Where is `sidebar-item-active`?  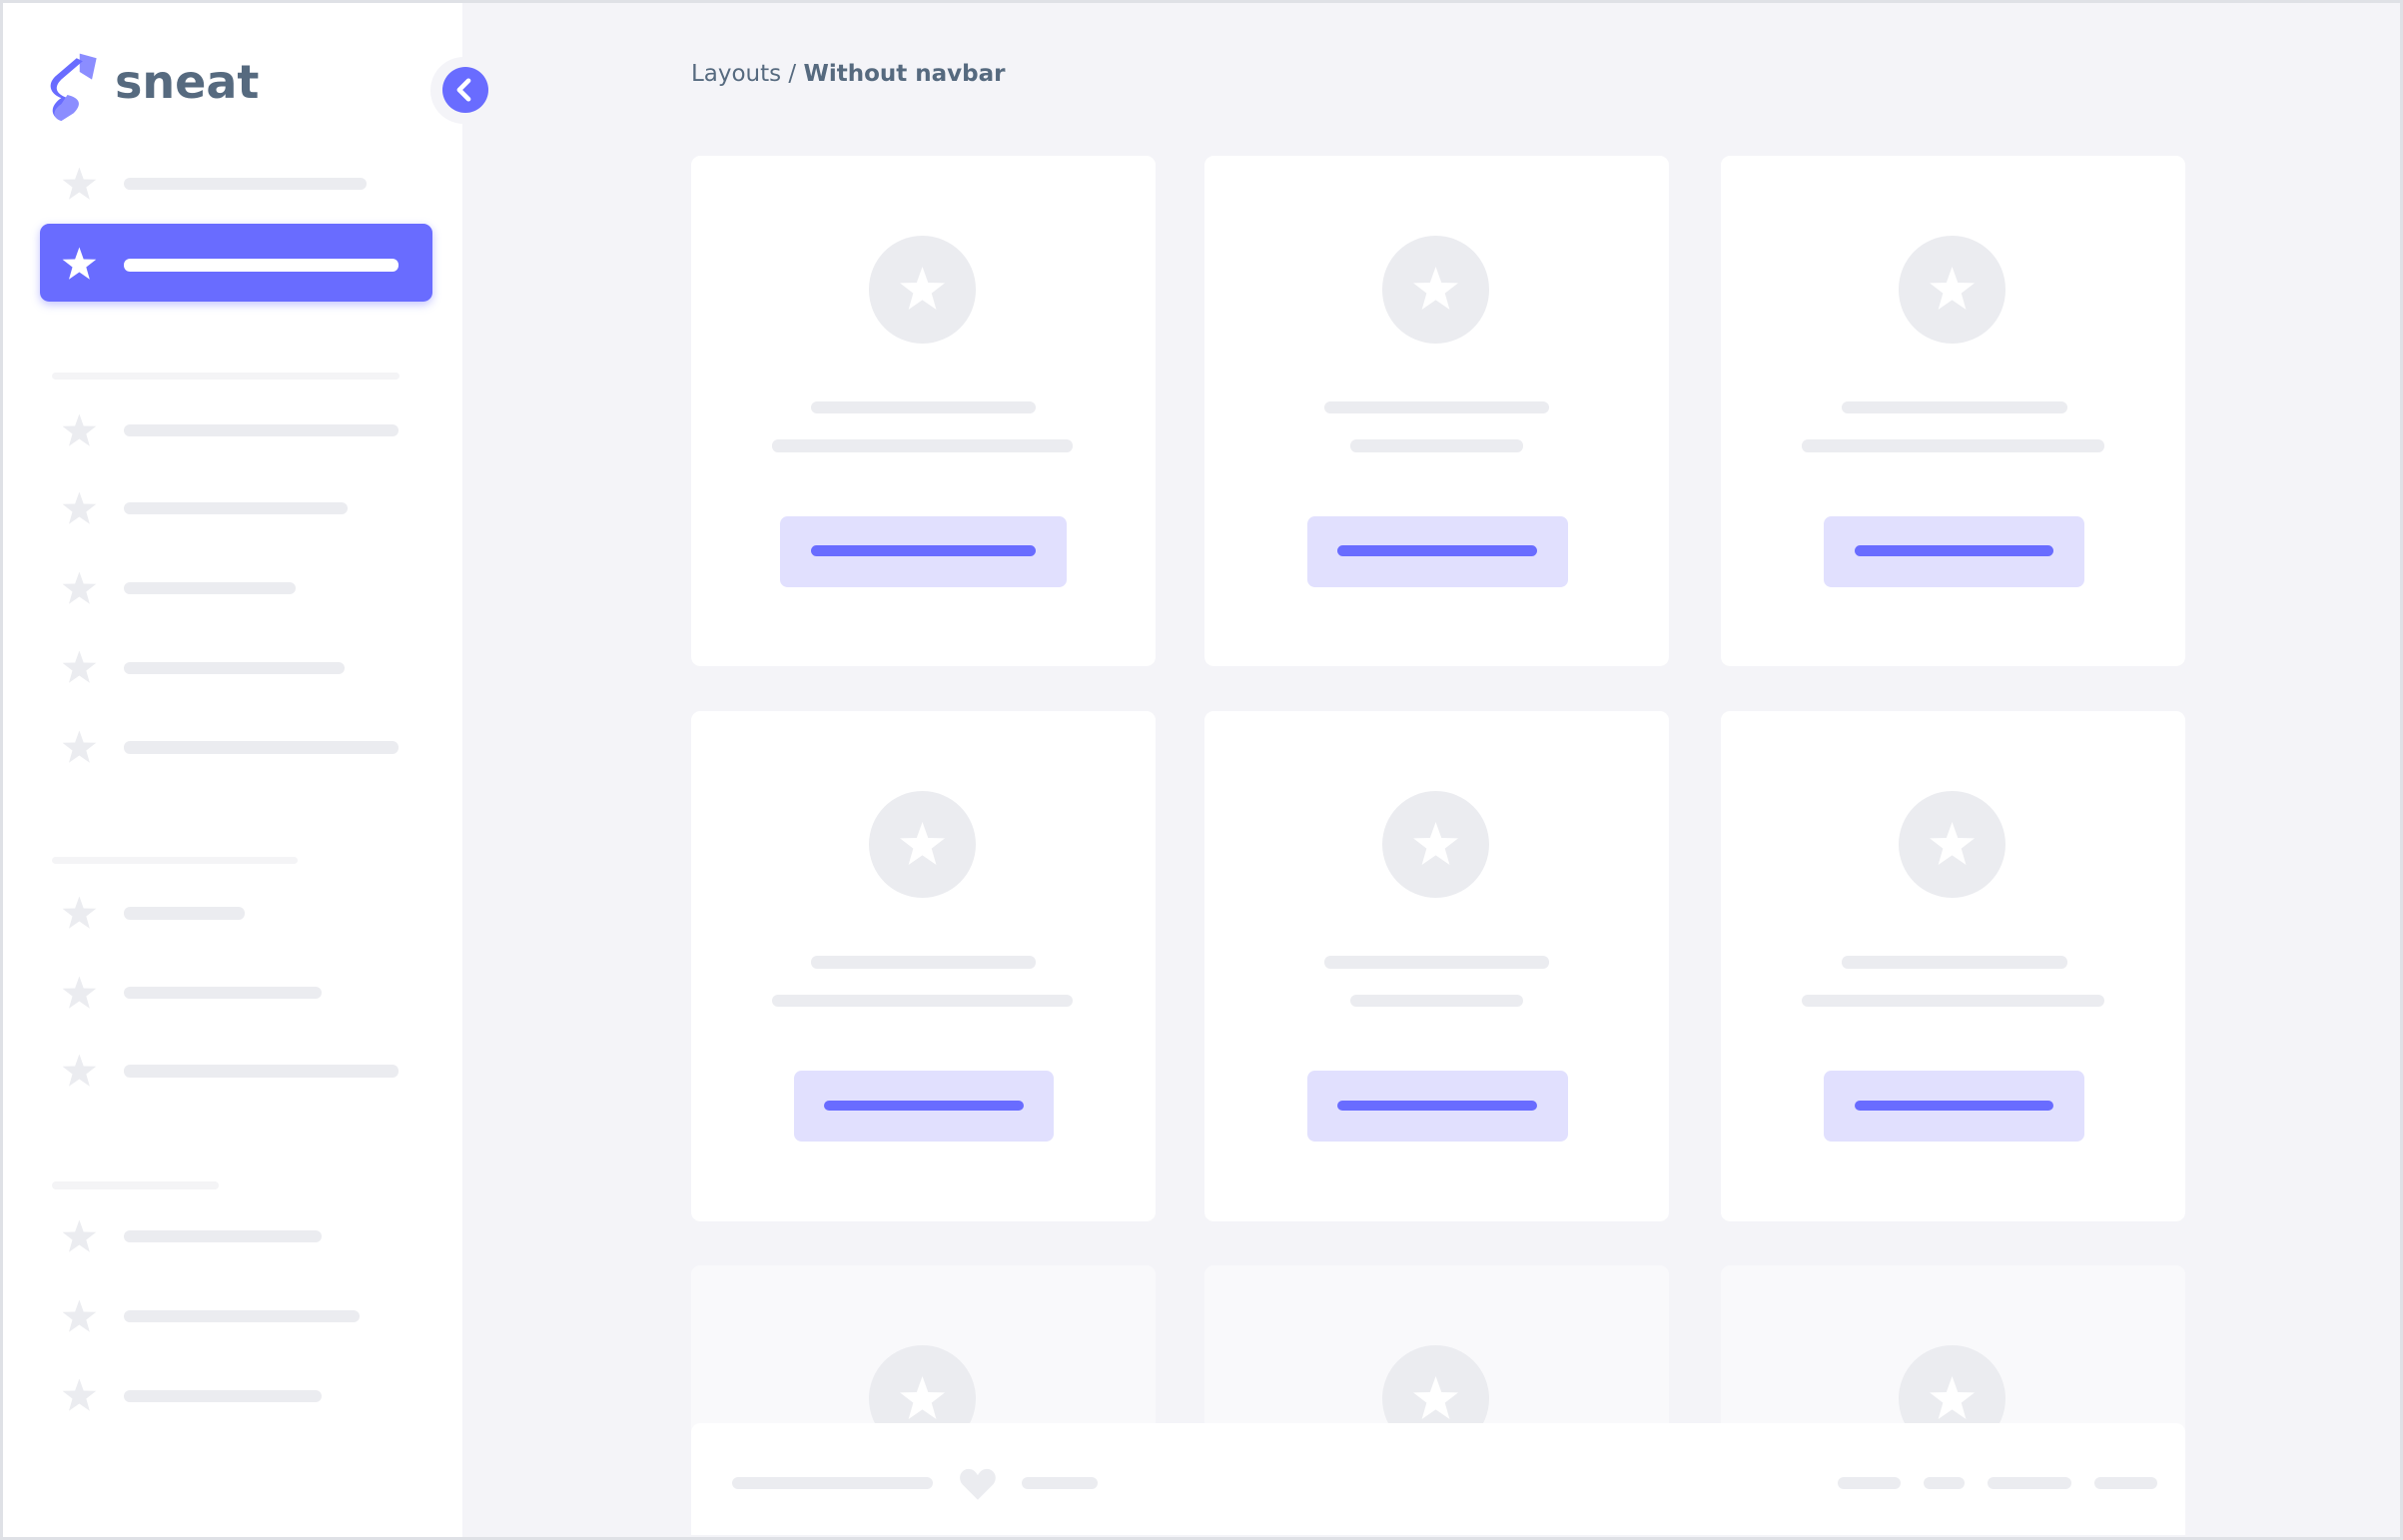 sidebar-item-active is located at coordinates (236, 264).